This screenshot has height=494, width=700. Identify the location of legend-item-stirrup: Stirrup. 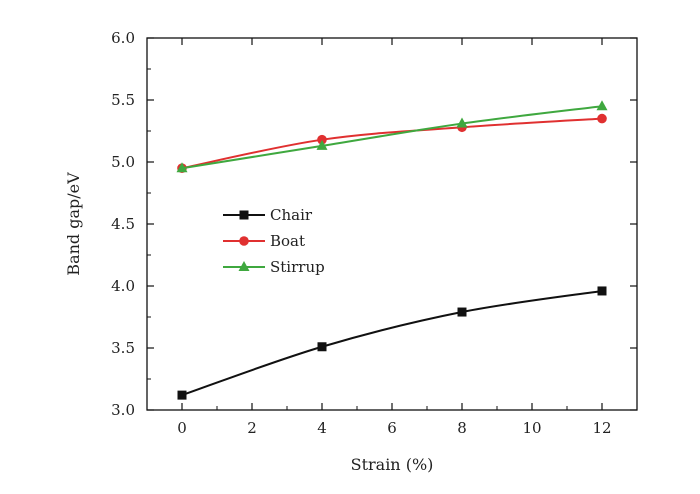
(274, 267).